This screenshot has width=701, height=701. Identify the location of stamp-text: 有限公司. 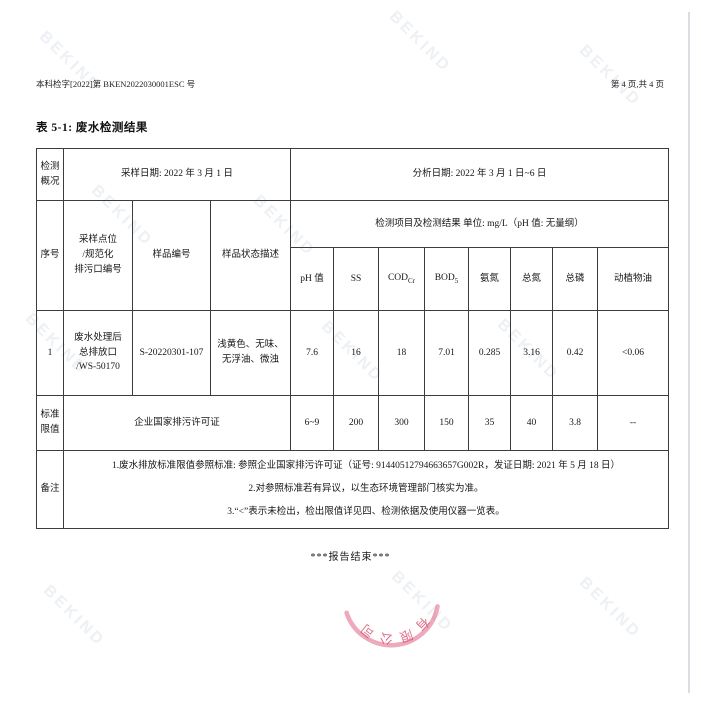
(393, 631).